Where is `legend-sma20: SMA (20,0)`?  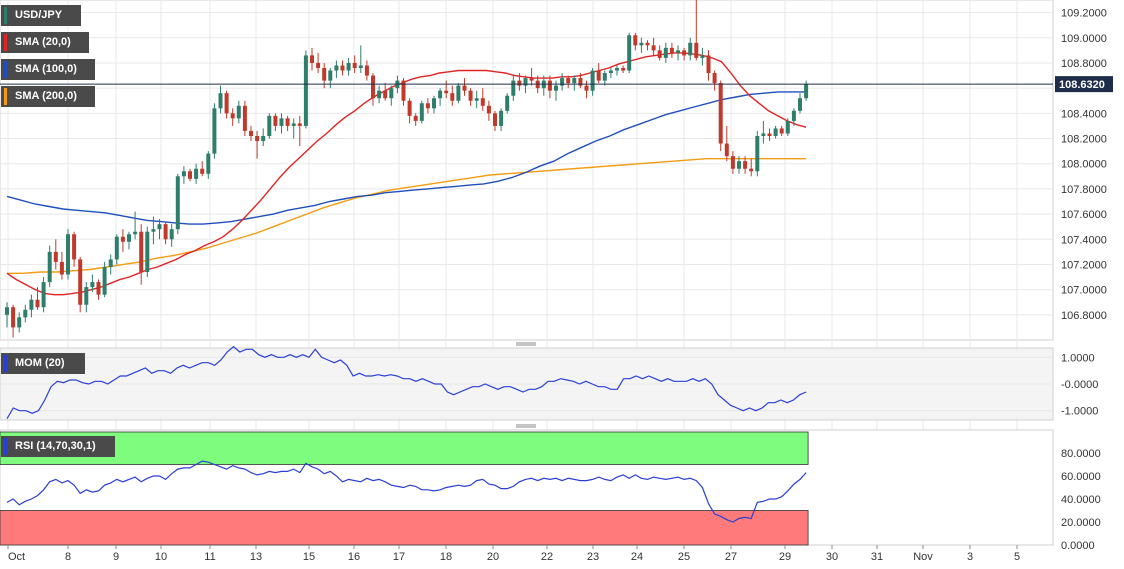 legend-sma20: SMA (20,0) is located at coordinates (45, 42).